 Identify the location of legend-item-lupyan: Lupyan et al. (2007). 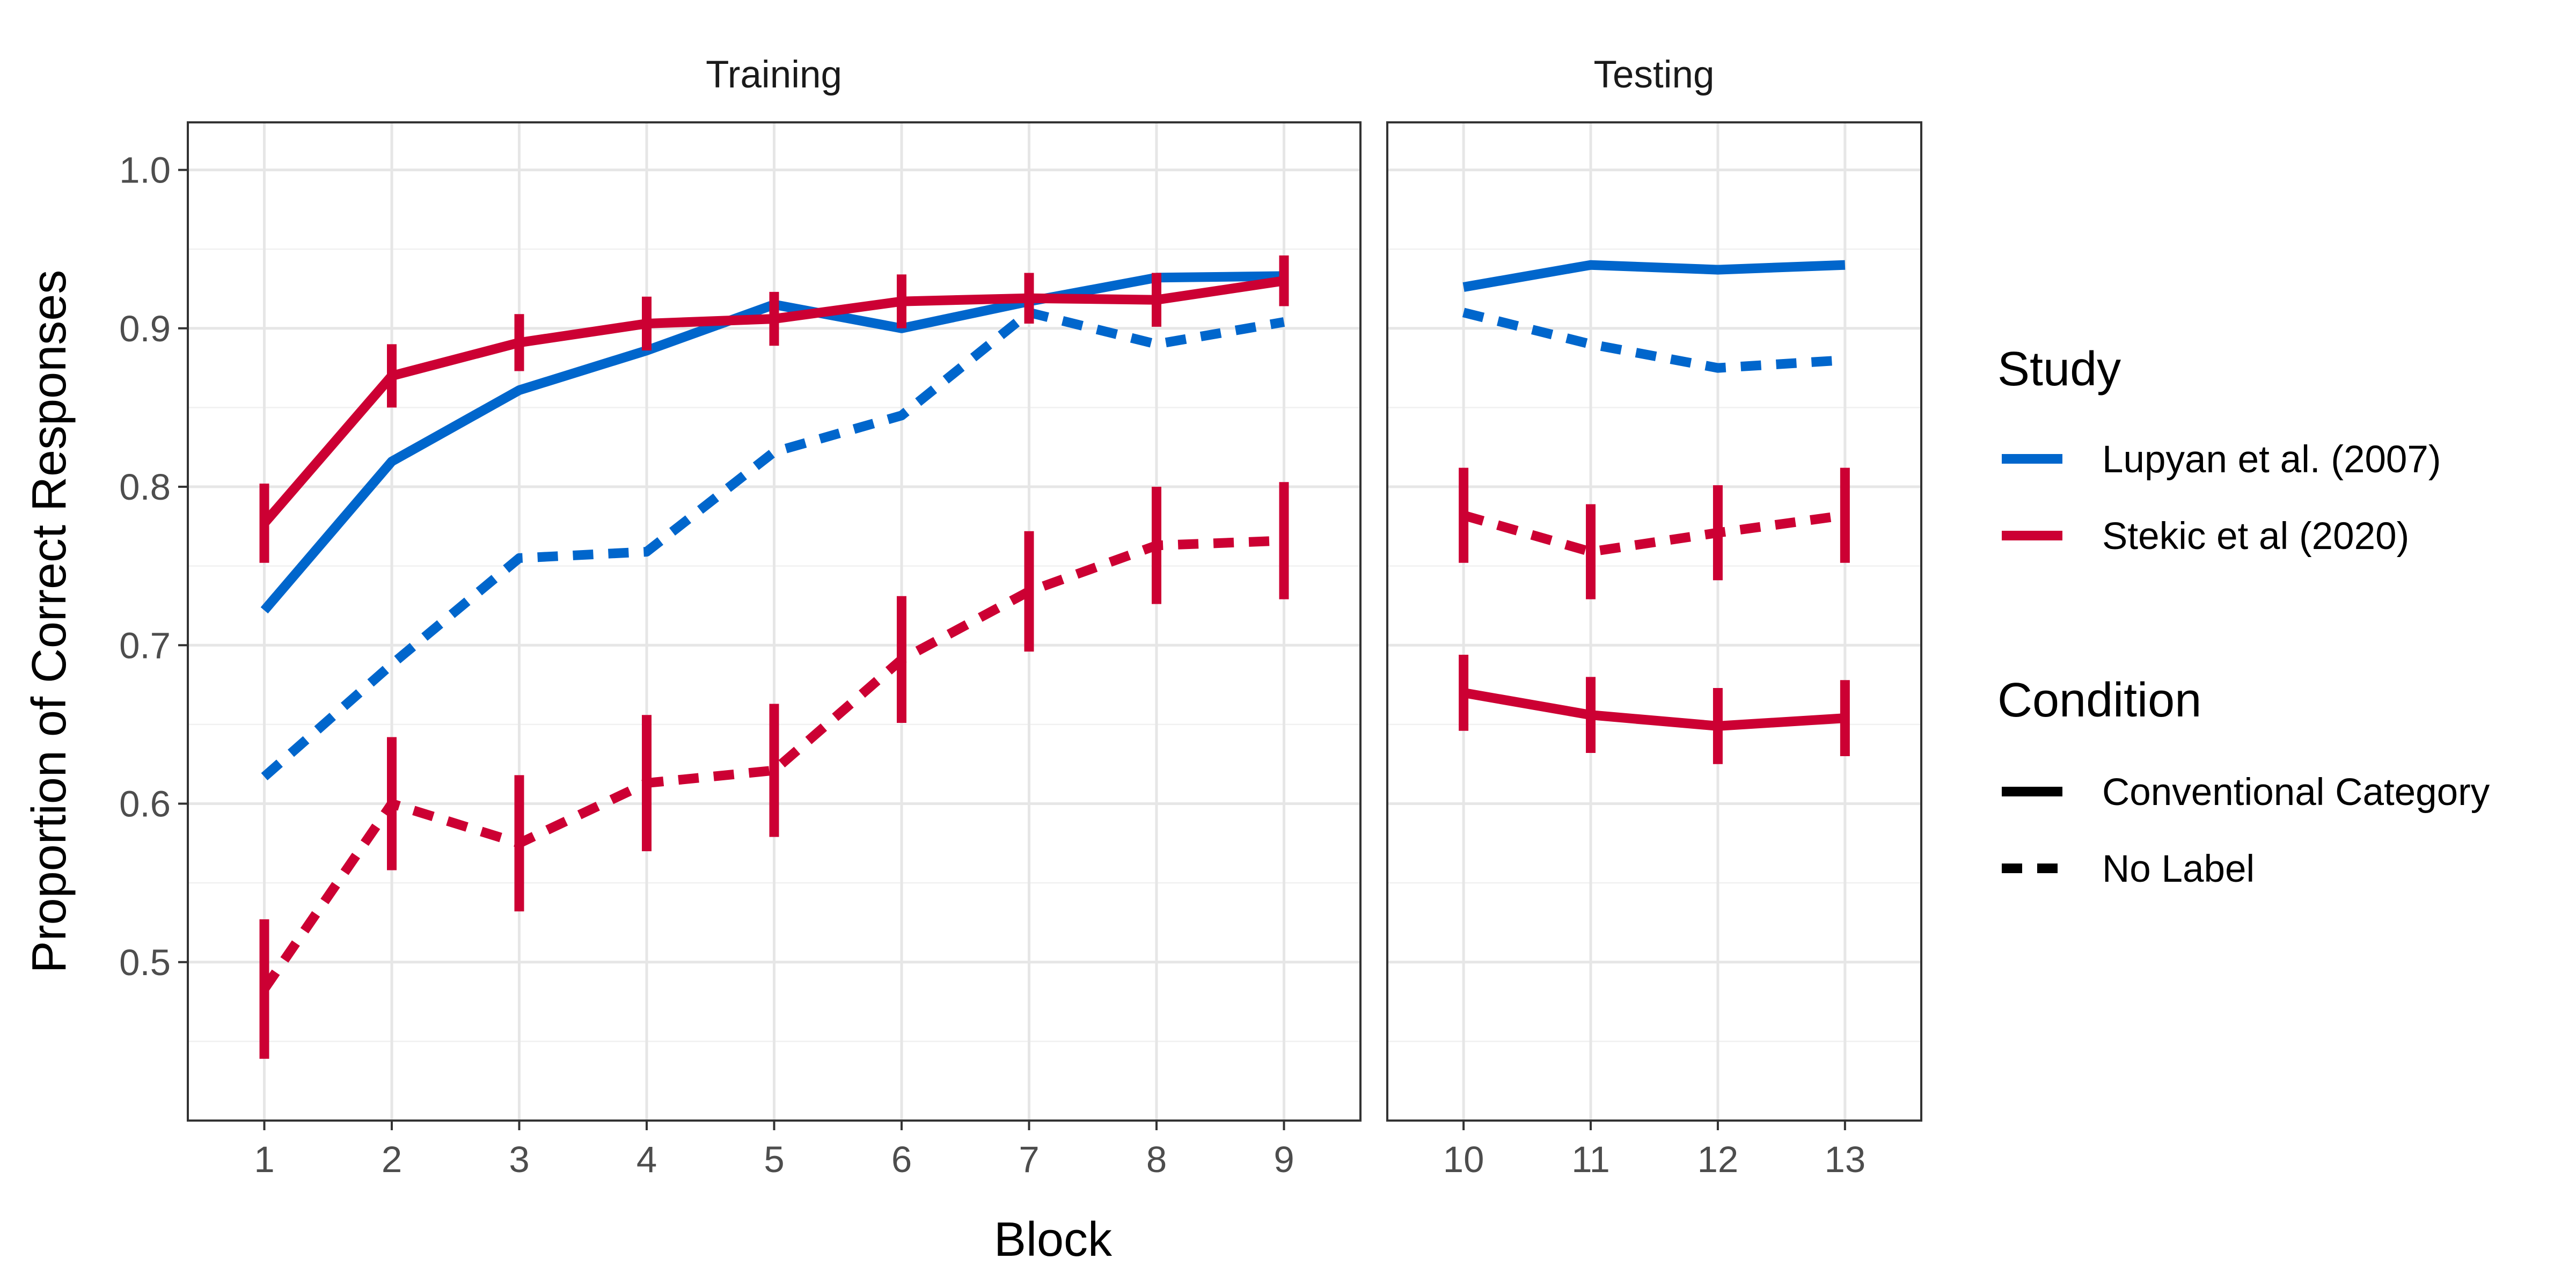
(2221, 459).